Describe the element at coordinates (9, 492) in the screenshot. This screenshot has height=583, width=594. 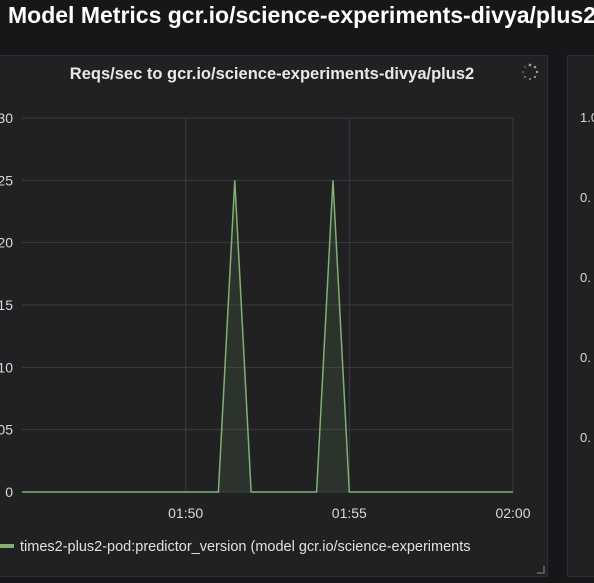
I see `y-tick-label: 0` at that location.